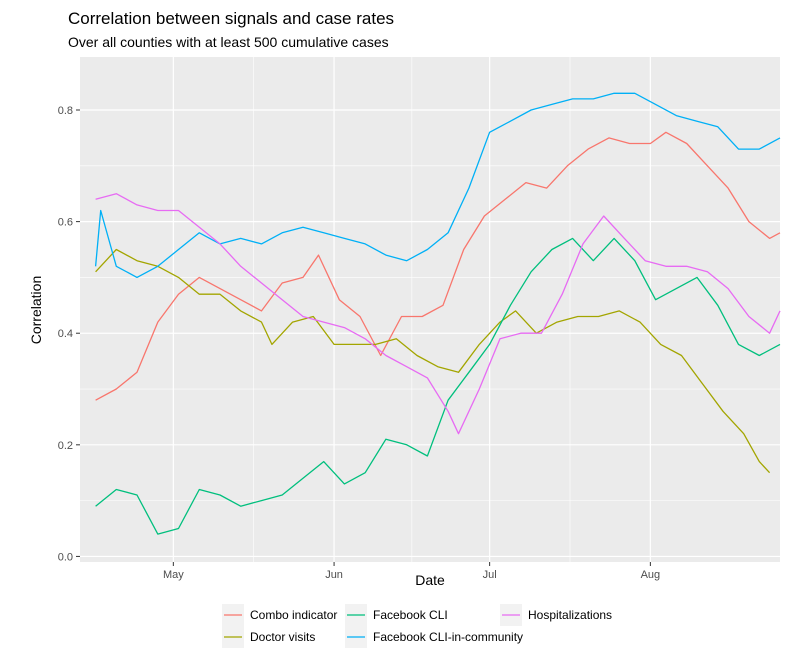 The image size is (812, 669). What do you see at coordinates (65, 557) in the screenshot?
I see `y-tick-label: 0.0` at bounding box center [65, 557].